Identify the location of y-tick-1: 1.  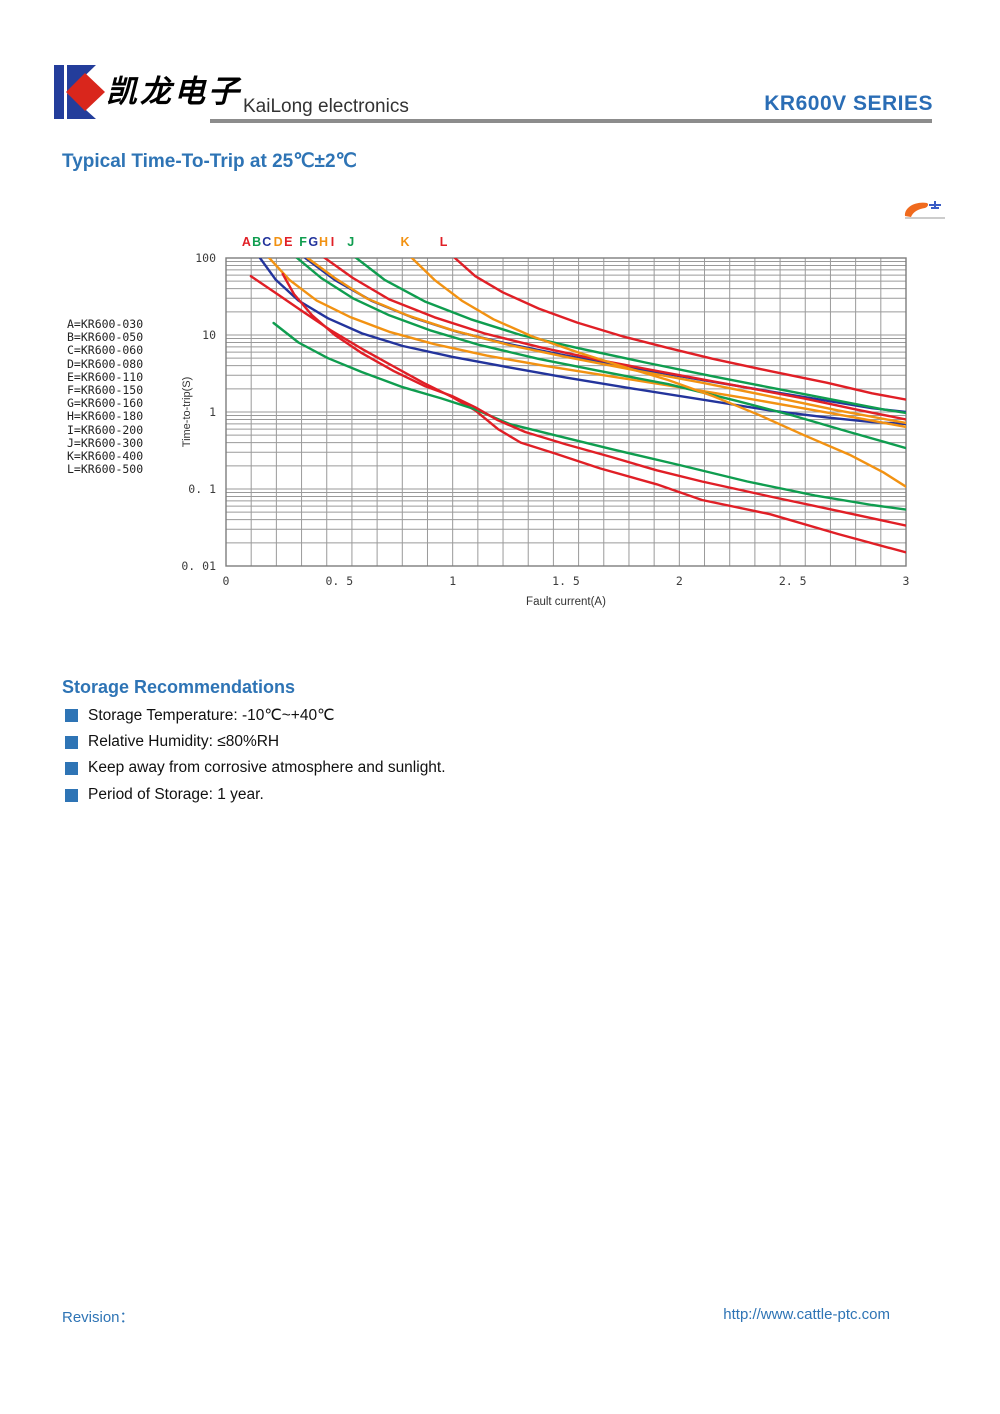
(212, 412).